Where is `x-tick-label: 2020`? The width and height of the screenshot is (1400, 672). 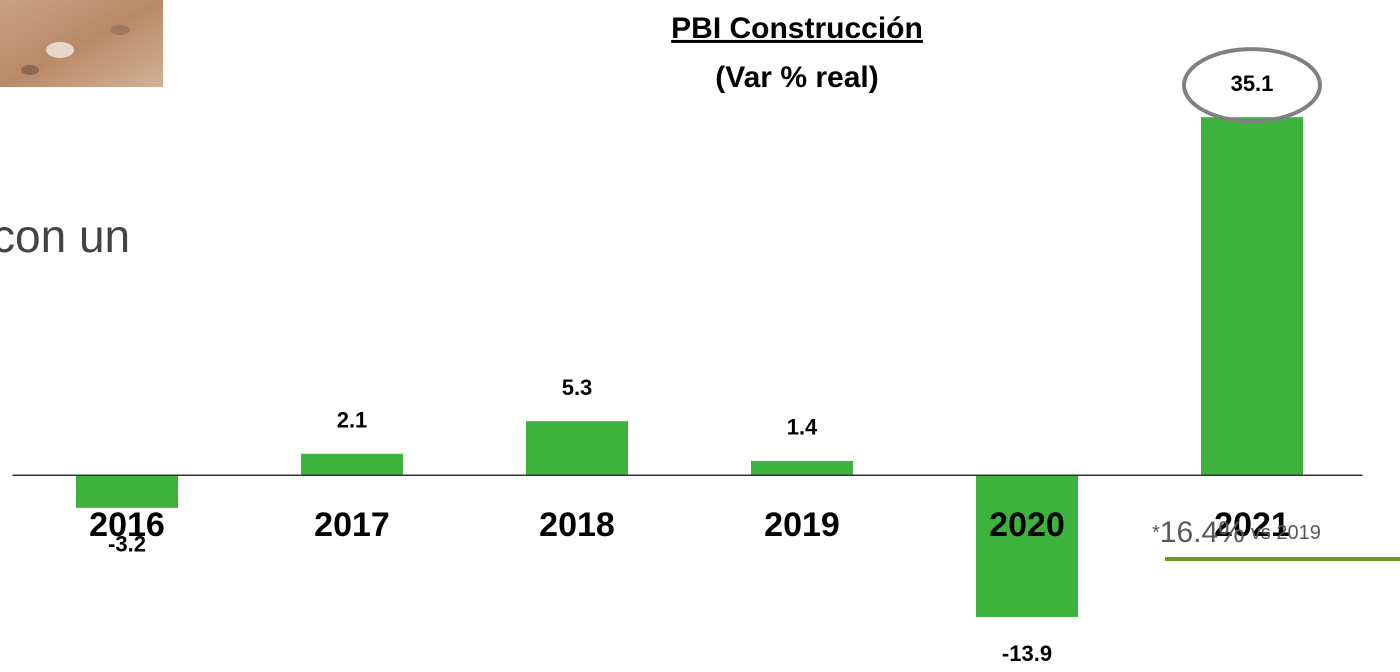 x-tick-label: 2020 is located at coordinates (1027, 525).